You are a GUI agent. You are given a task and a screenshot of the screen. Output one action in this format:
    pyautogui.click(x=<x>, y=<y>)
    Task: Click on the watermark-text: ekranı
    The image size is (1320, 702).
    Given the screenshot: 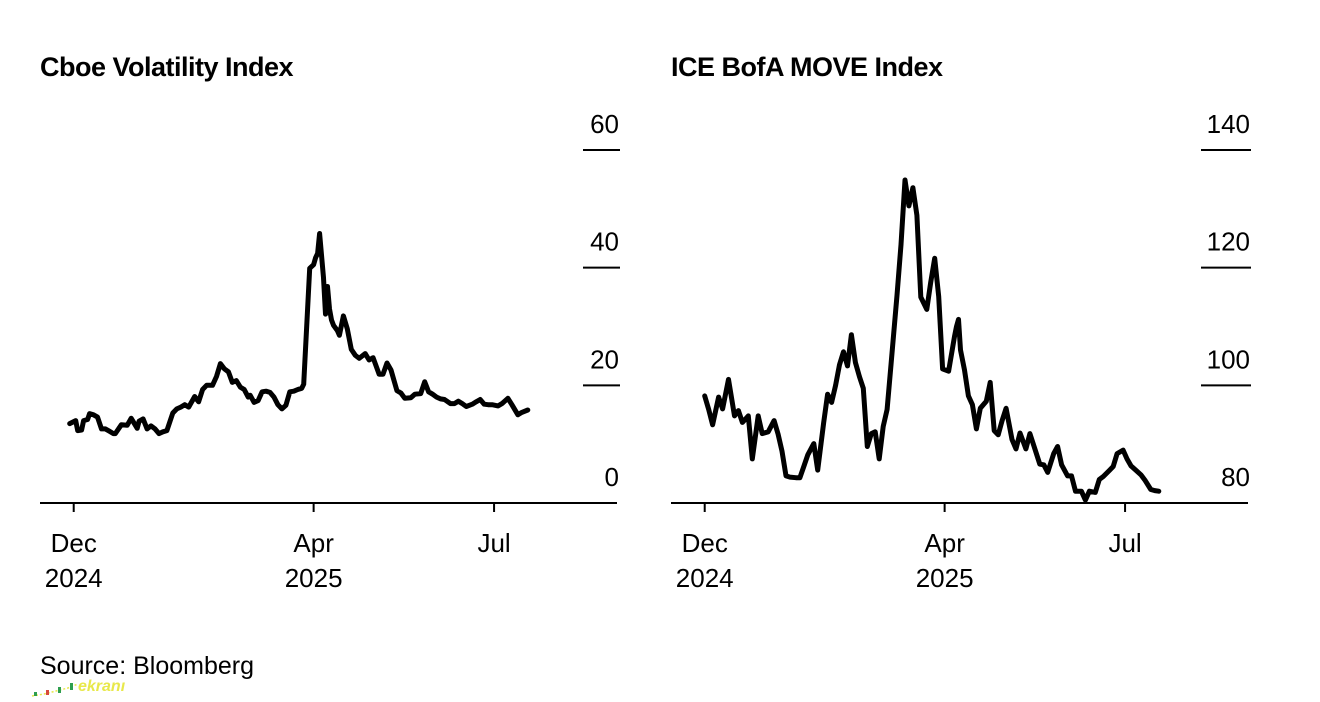 What is the action you would take?
    pyautogui.click(x=102, y=686)
    